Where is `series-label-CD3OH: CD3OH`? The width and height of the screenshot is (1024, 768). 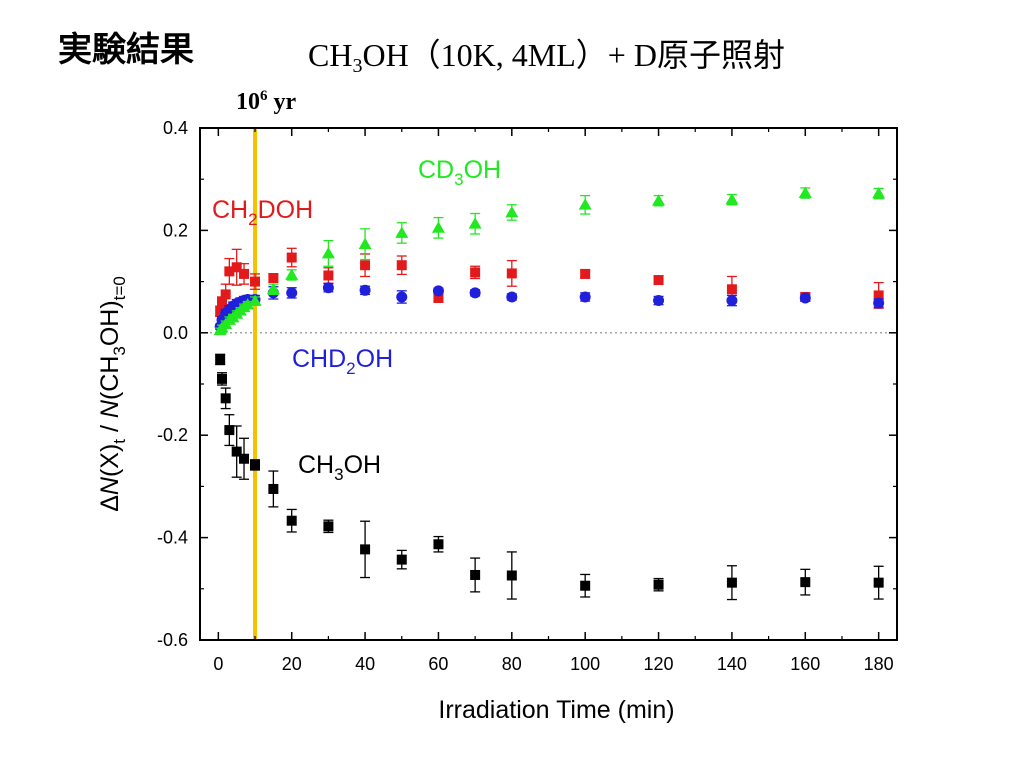 series-label-CD3OH: CD3OH is located at coordinates (459, 172).